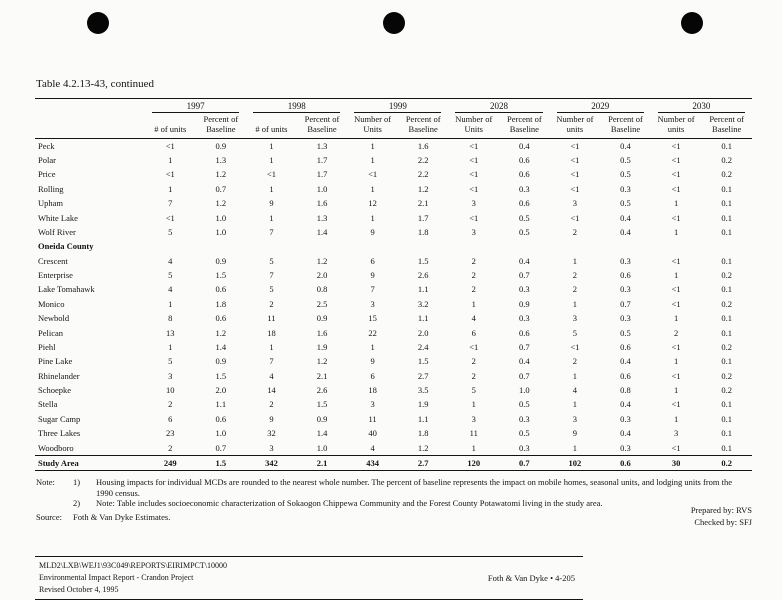 The image size is (782, 600). I want to click on table-row: Three Lakes 23 1.0 32 1.4 40 1.8 11 0.5 9 0.4 3 0.1, so click(393, 433).